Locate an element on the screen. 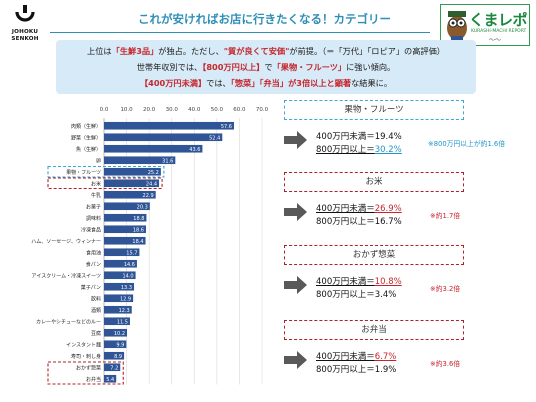  stat-under-400: 400万円未満＝10.8% is located at coordinates (359, 282).